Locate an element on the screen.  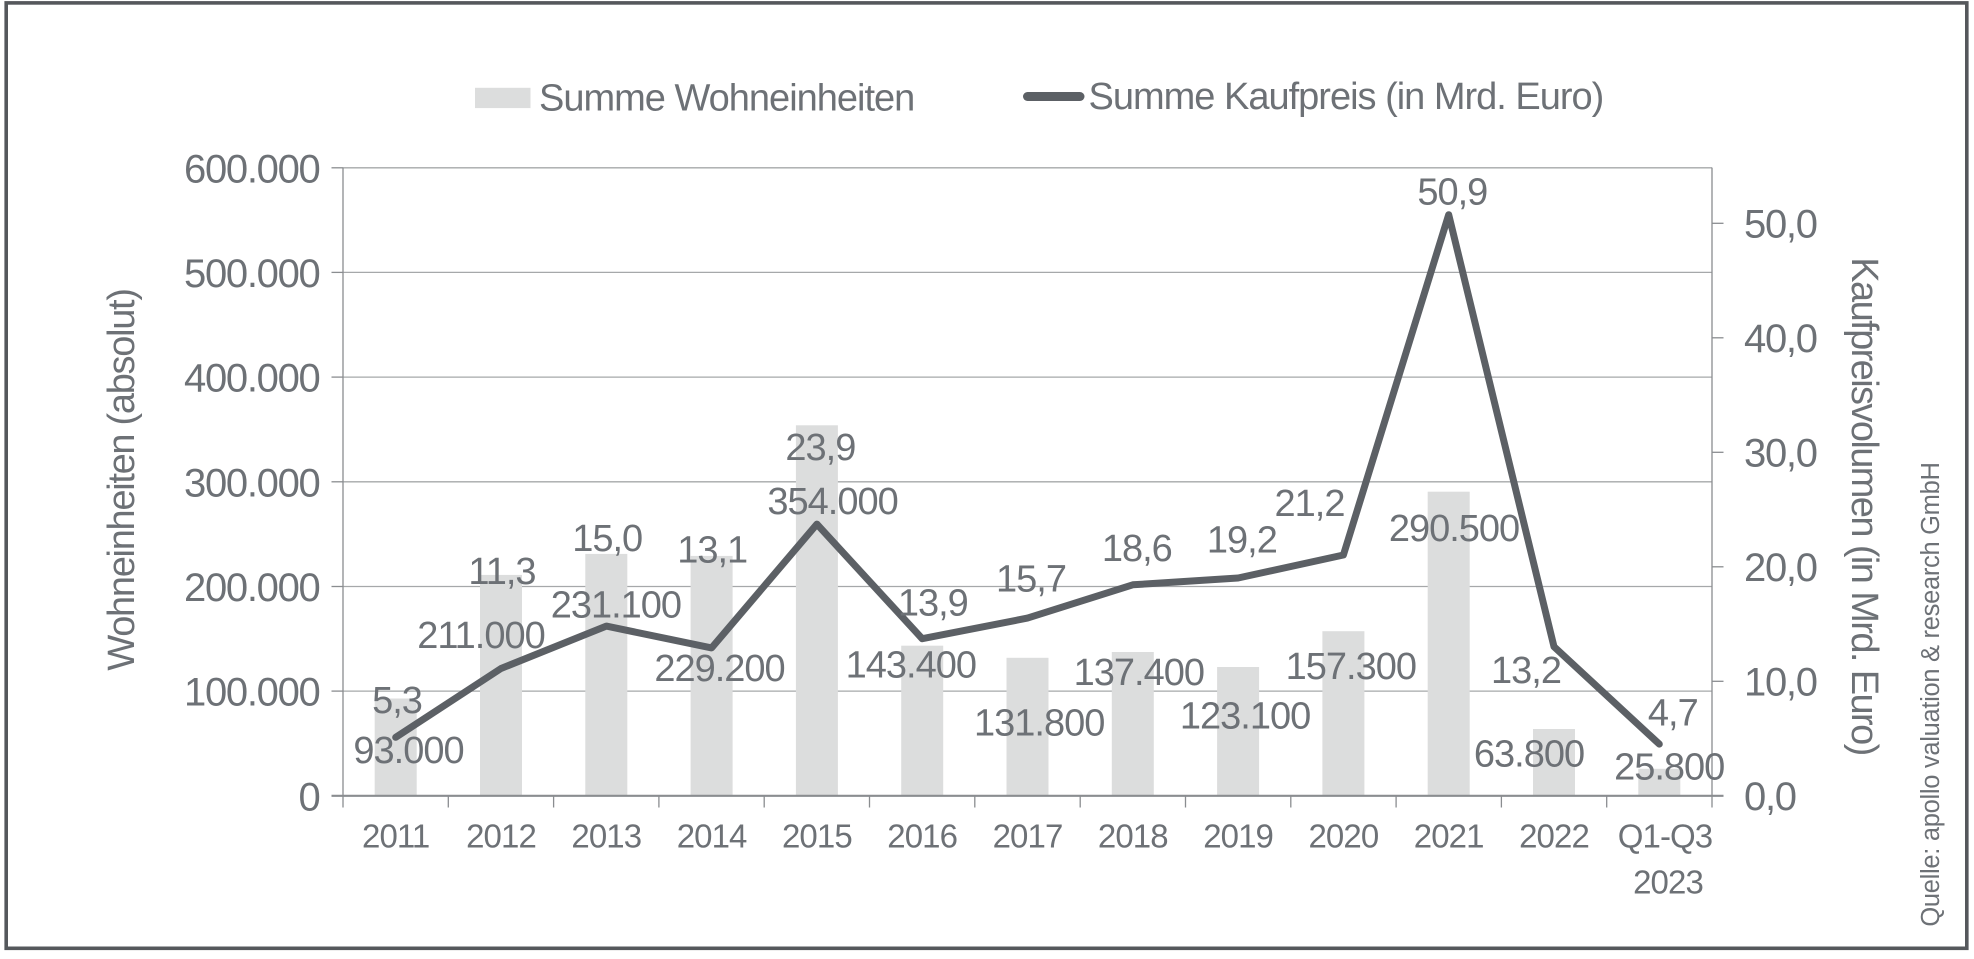
svg-text: 300.000 is located at coordinates (252, 483).